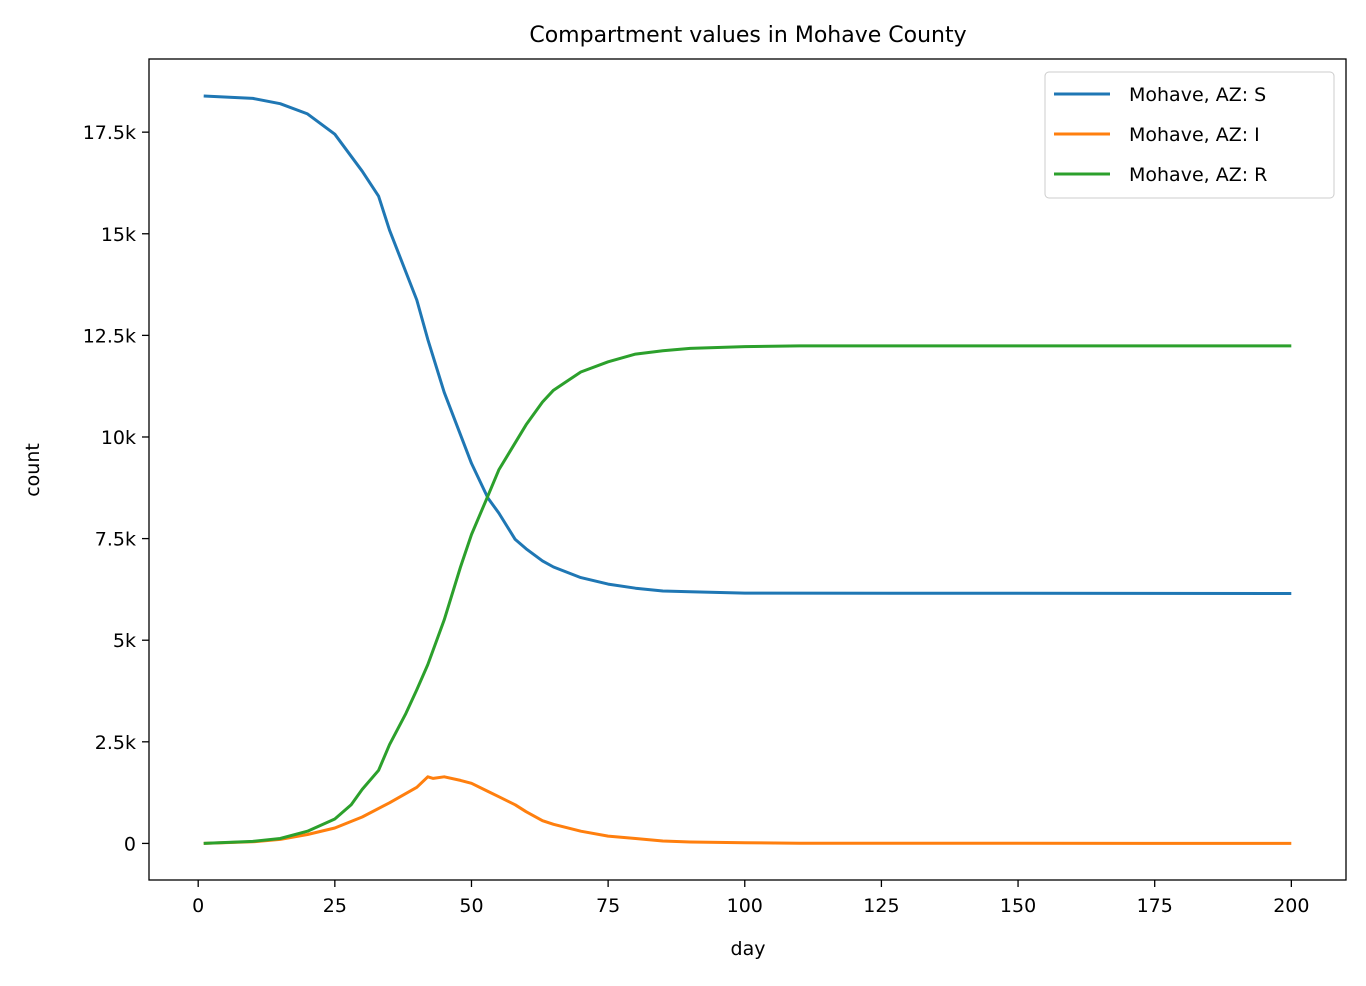  What do you see at coordinates (608, 906) in the screenshot?
I see `x-tick-label: 75` at bounding box center [608, 906].